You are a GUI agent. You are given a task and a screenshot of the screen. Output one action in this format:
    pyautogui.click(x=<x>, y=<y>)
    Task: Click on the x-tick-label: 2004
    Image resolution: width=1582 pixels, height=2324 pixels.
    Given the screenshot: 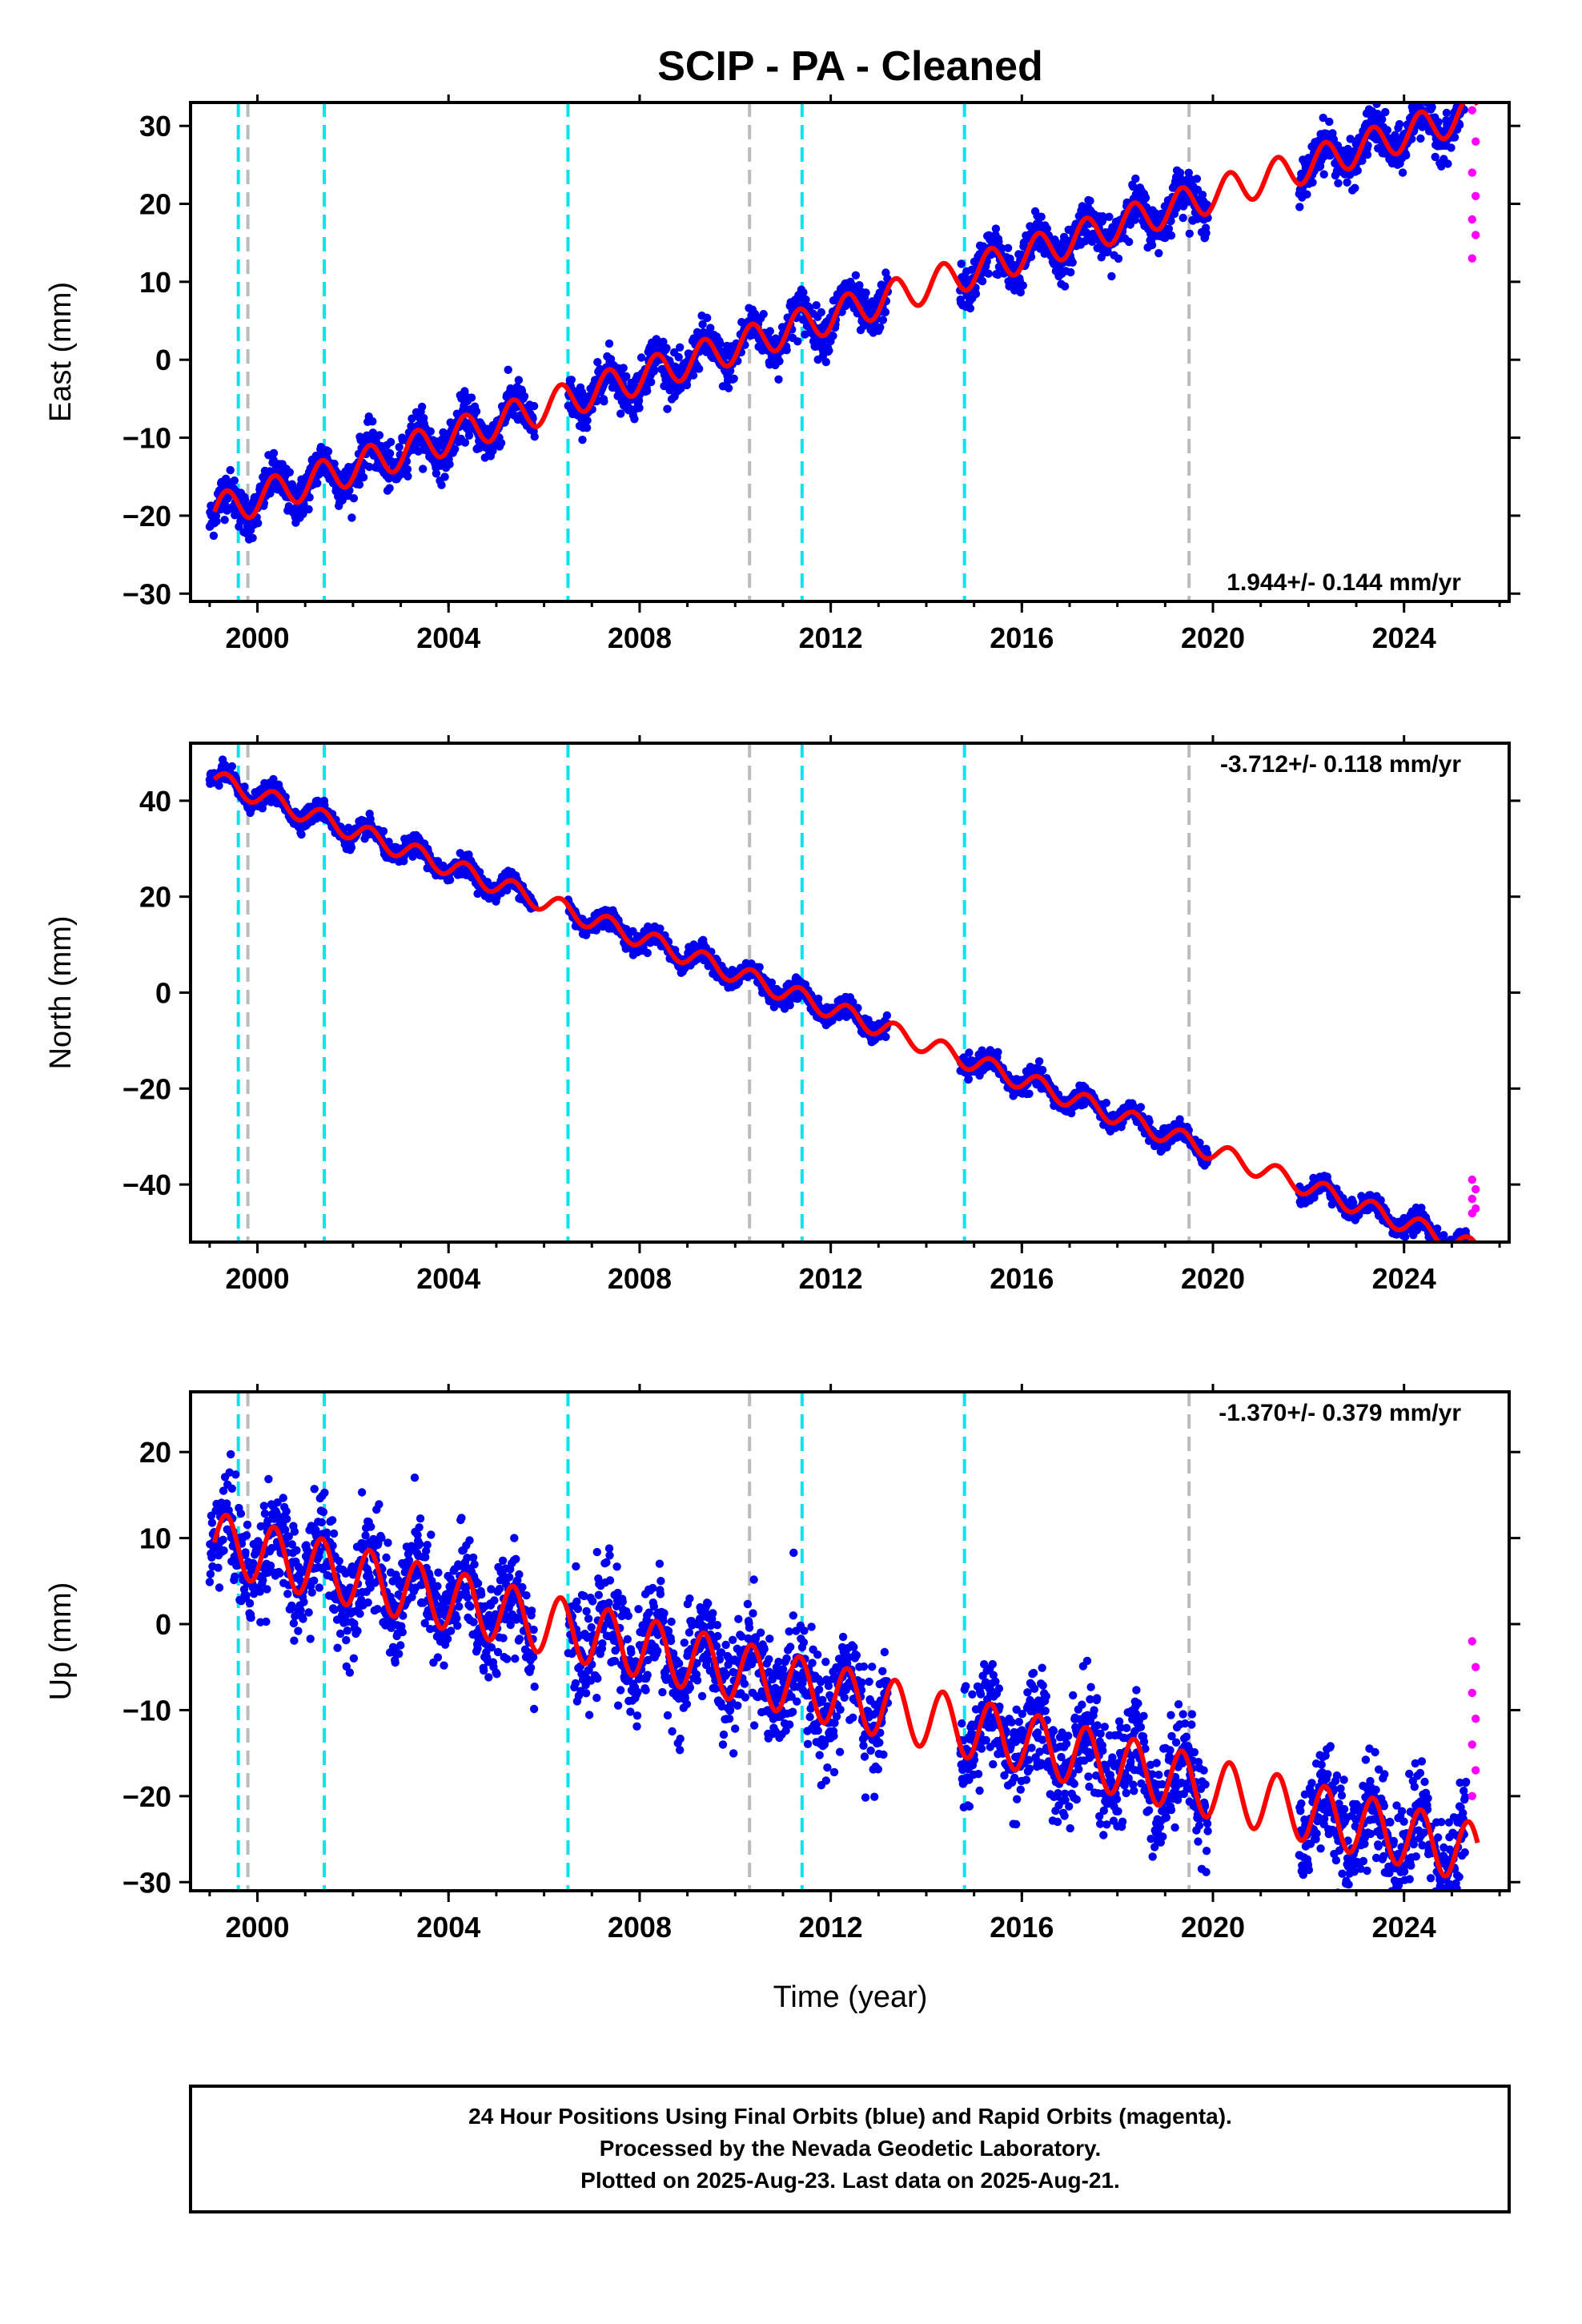 What is the action you would take?
    pyautogui.click(x=448, y=637)
    